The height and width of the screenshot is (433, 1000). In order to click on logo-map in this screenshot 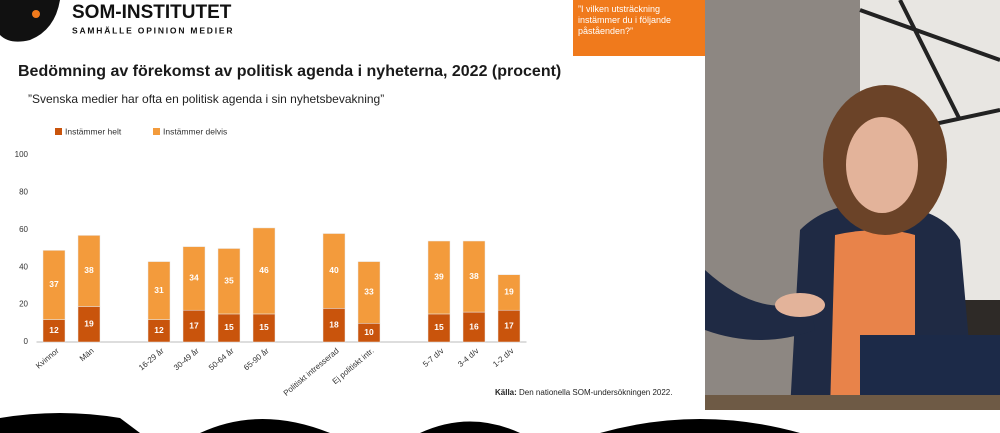, I will do `click(30, 21)`.